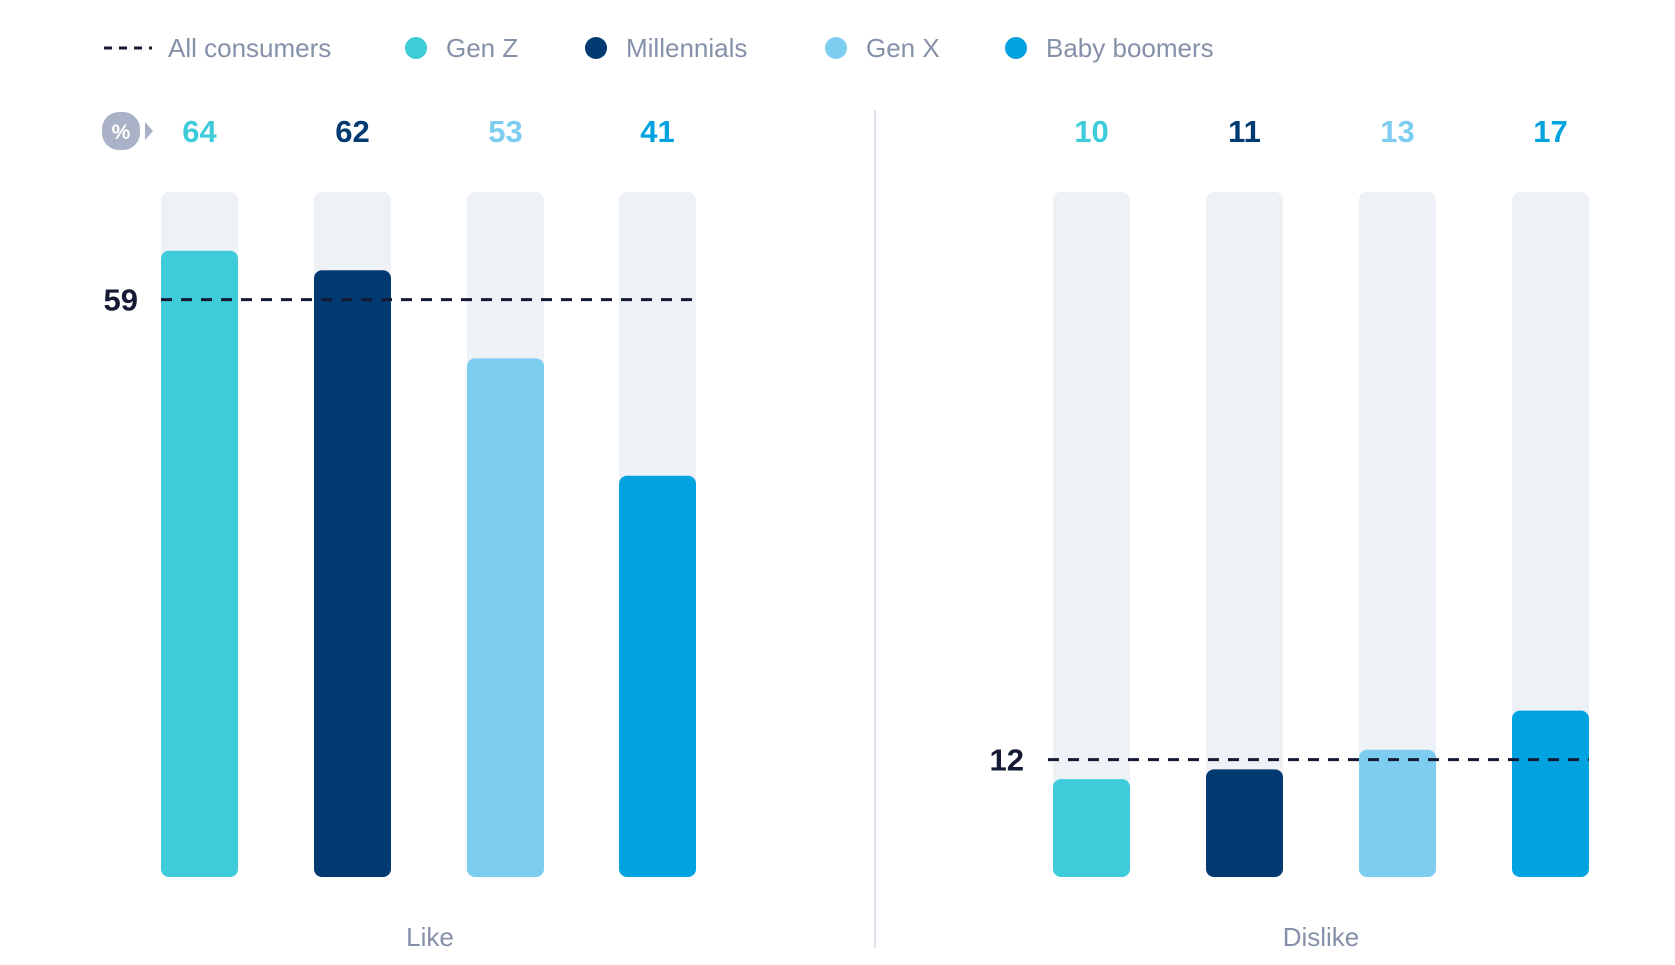 Image resolution: width=1675 pixels, height=965 pixels. I want to click on panel-category-label: Like, so click(430, 937).